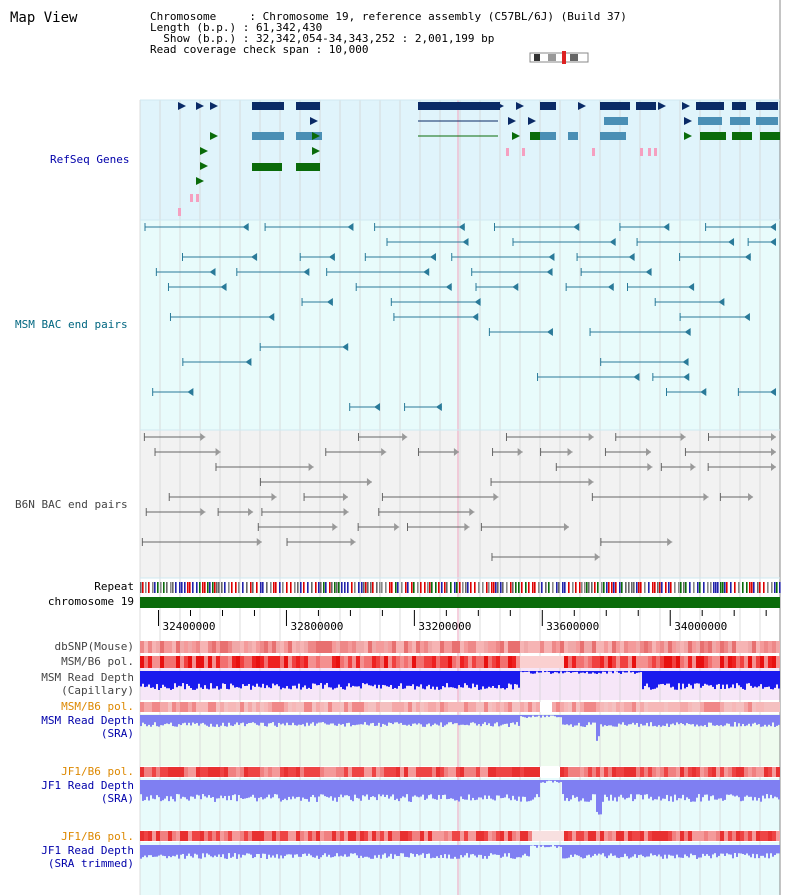  Describe the element at coordinates (197, 198) in the screenshot. I see `gene-marker` at that location.